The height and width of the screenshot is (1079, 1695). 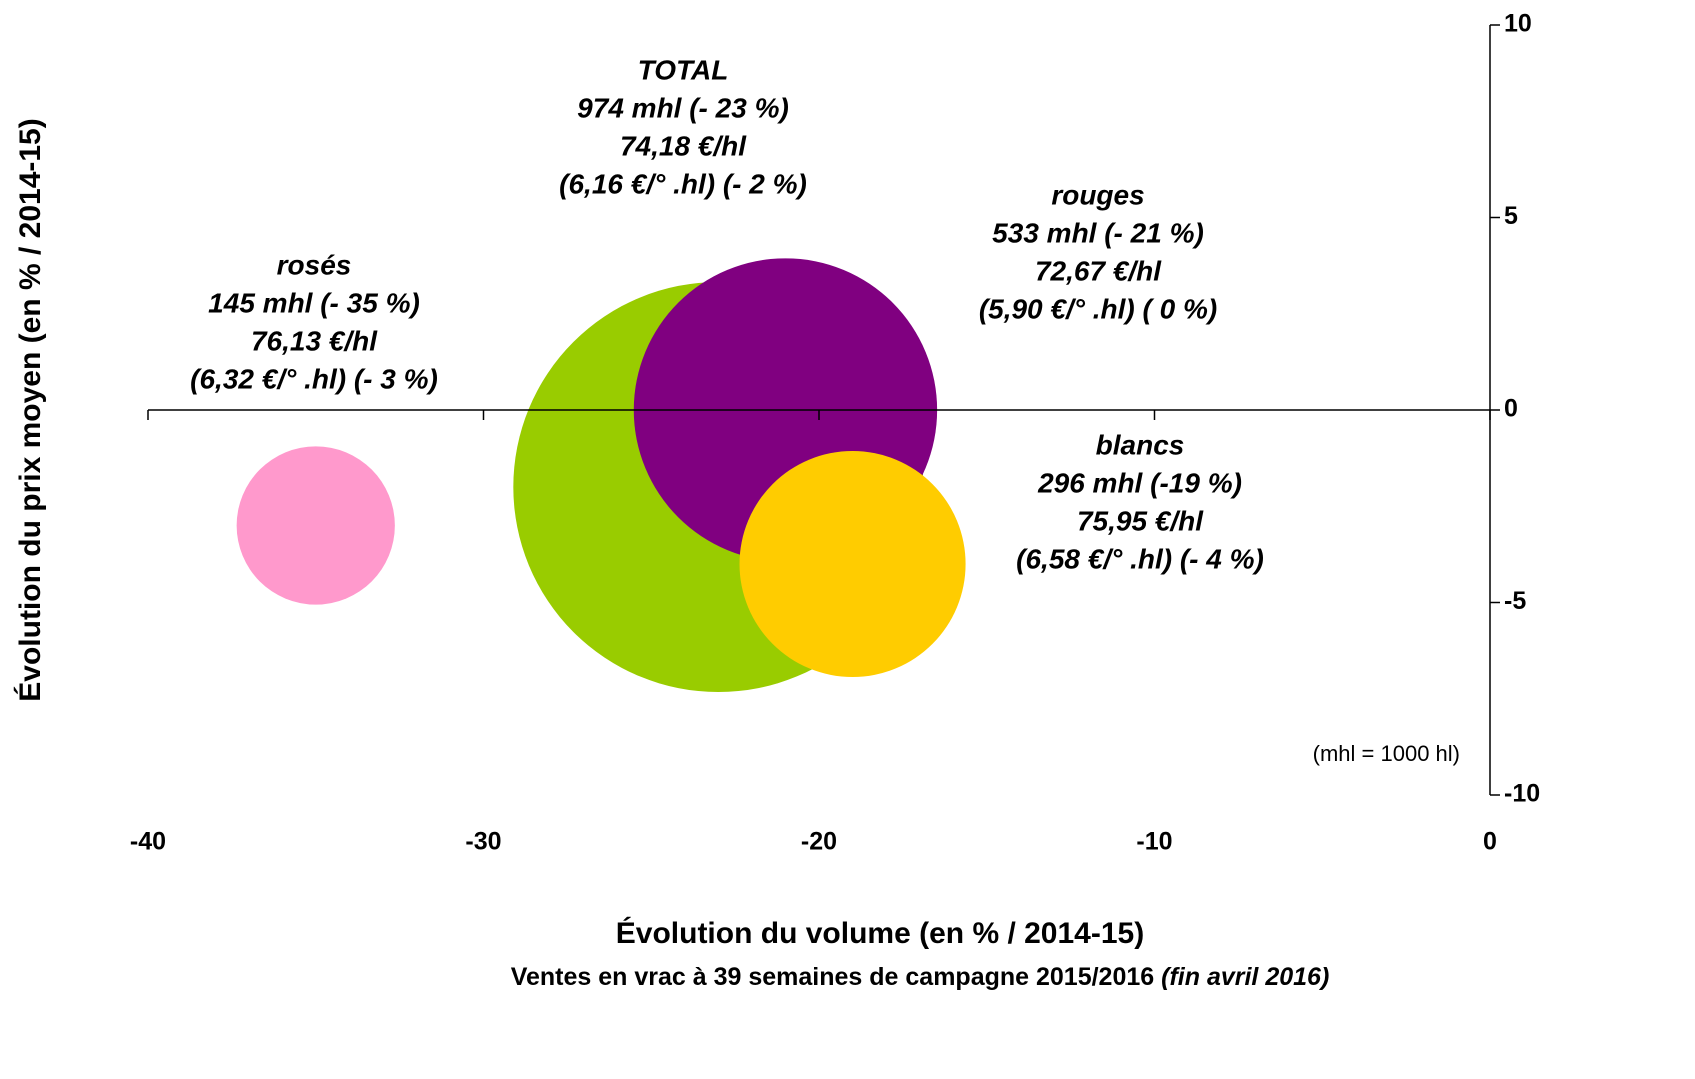 What do you see at coordinates (1511, 409) in the screenshot?
I see `y-tick-label: 0` at bounding box center [1511, 409].